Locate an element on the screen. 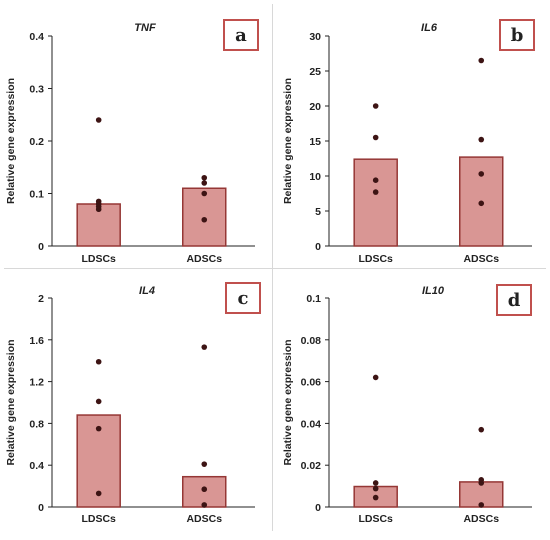 Image resolution: width=550 pixels, height=540 pixels. chart-title: TNF is located at coordinates (145, 28).